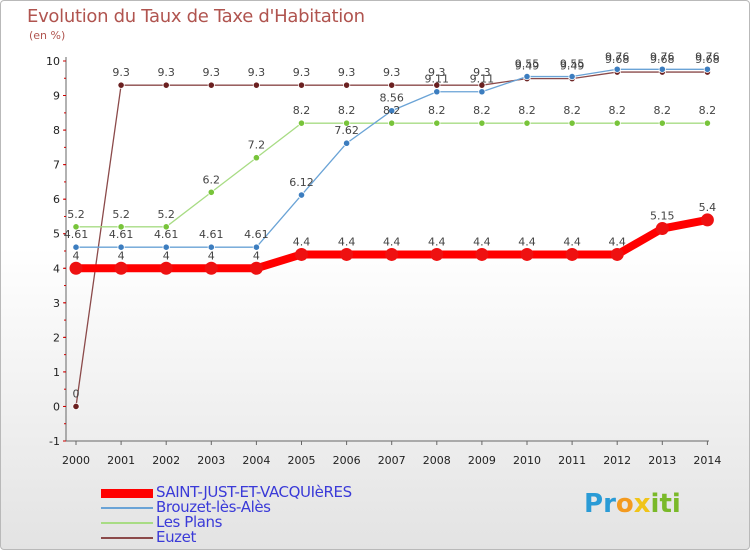 The width and height of the screenshot is (750, 550). I want to click on y-tick-label: 10, so click(53, 61).